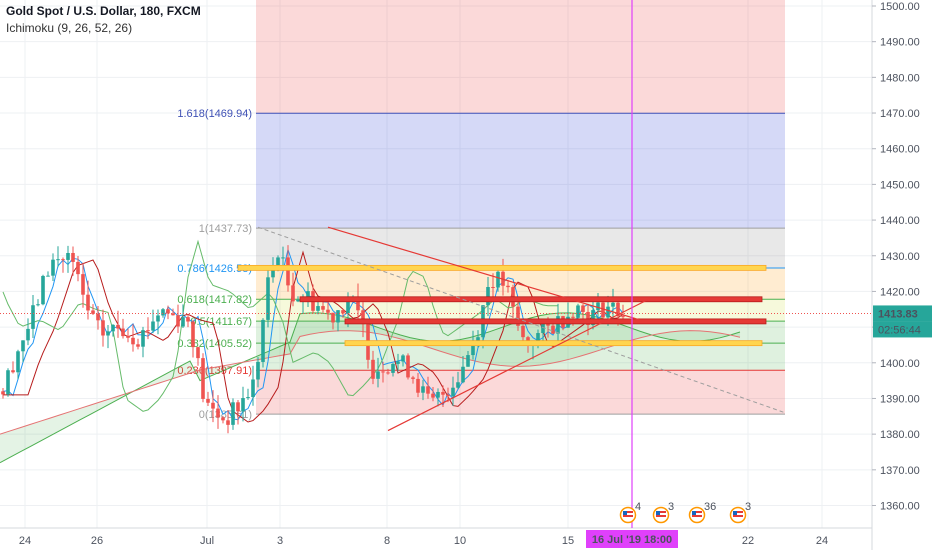  What do you see at coordinates (748, 507) in the screenshot?
I see `event-count: 3` at bounding box center [748, 507].